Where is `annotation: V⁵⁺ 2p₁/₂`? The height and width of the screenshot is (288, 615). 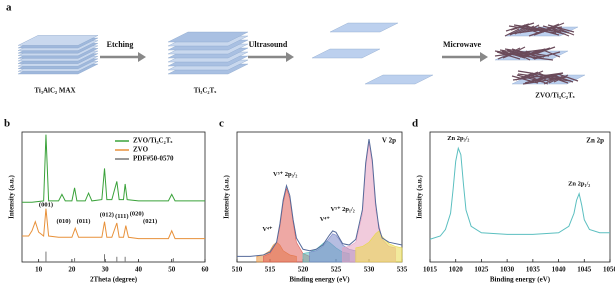
annotation: V⁵⁺ 2p₁/₂ is located at coordinates (342, 209).